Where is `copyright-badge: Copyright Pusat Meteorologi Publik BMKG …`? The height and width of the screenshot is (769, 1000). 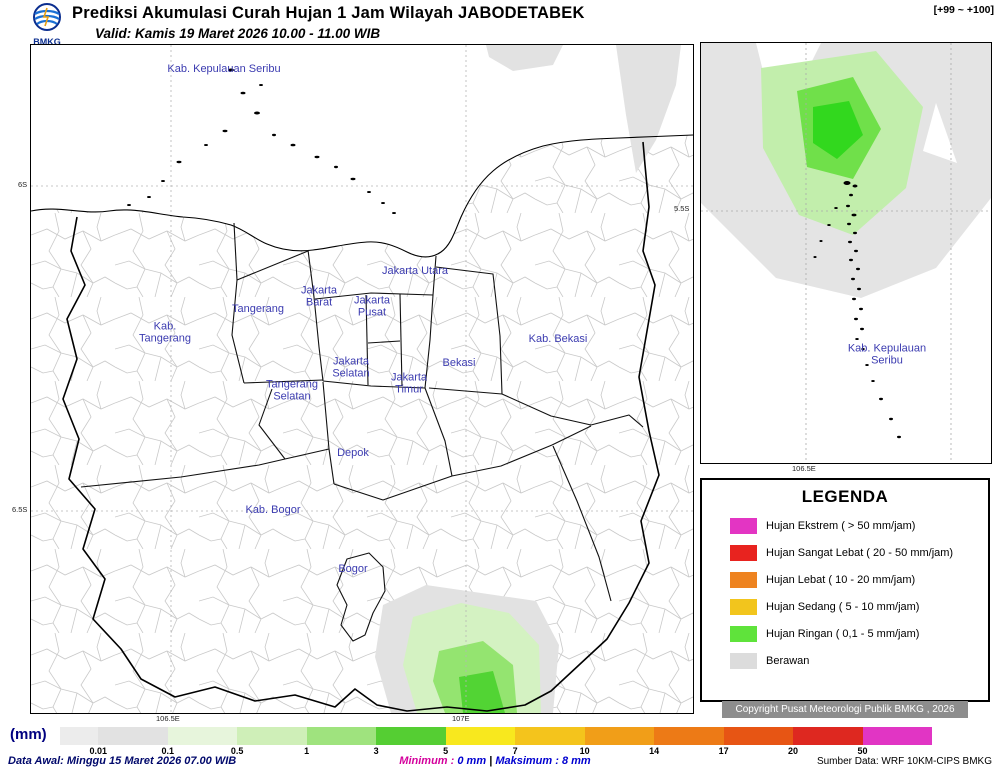
copyright-badge: Copyright Pusat Meteorologi Publik BMKG … is located at coordinates (845, 709).